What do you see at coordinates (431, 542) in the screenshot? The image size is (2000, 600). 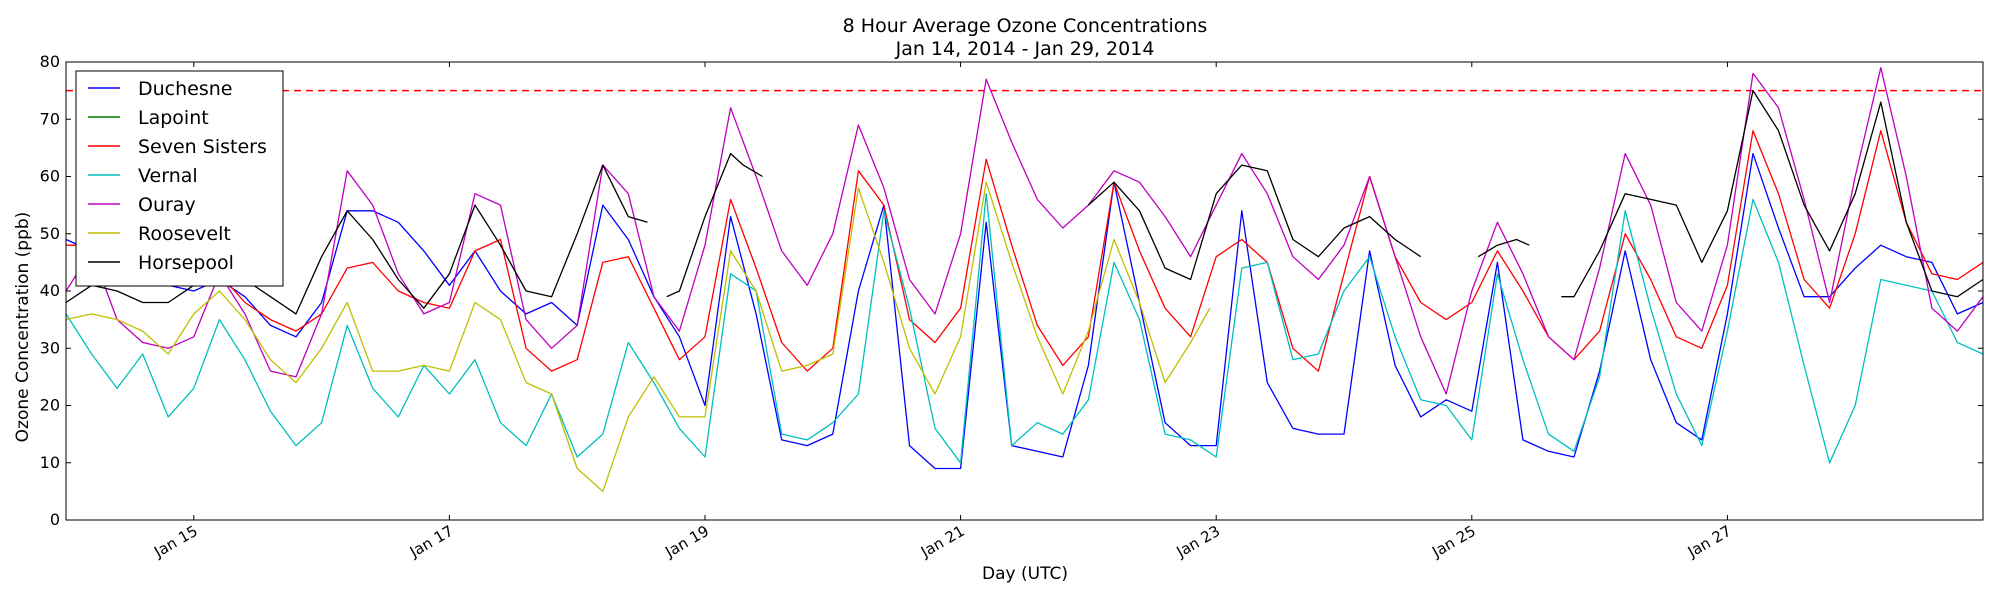 I see `x-tick-label: Jan 17` at bounding box center [431, 542].